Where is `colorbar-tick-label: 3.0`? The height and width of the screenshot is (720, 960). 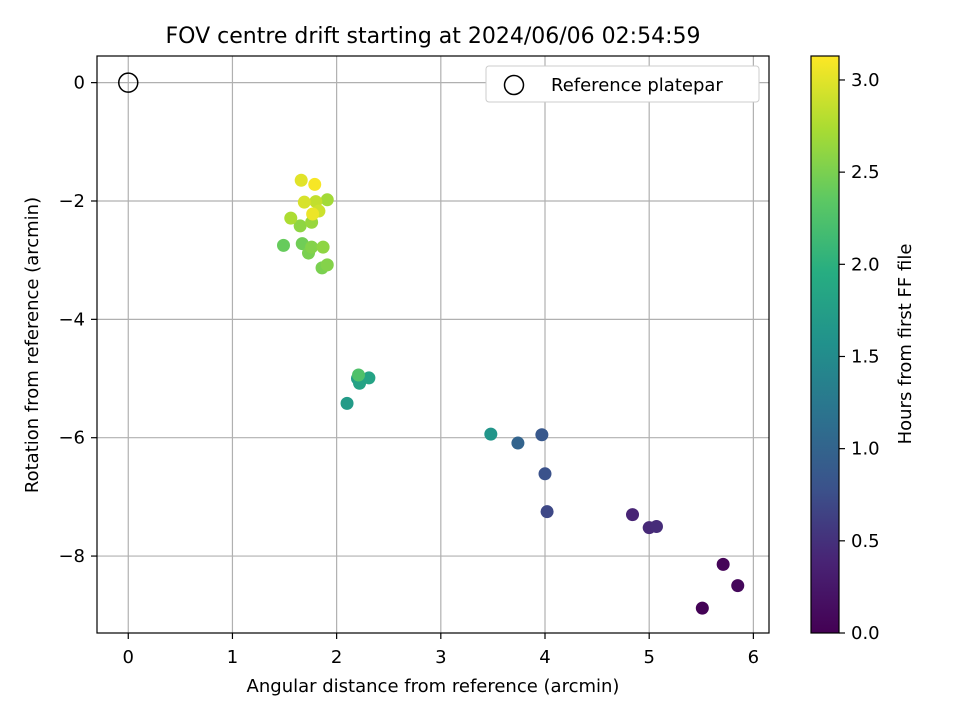 colorbar-tick-label: 3.0 is located at coordinates (865, 80).